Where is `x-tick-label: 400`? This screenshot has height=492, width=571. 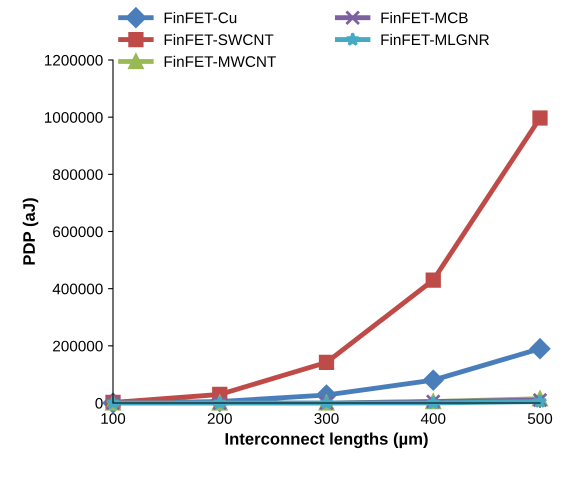
x-tick-label: 400 is located at coordinates (433, 418).